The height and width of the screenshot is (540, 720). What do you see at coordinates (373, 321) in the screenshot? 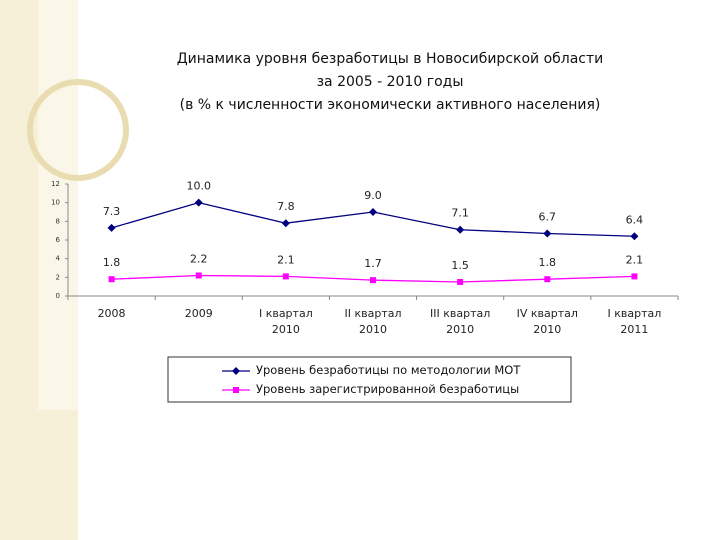
I see `x-tick-label: II квартал 2010` at bounding box center [373, 321].